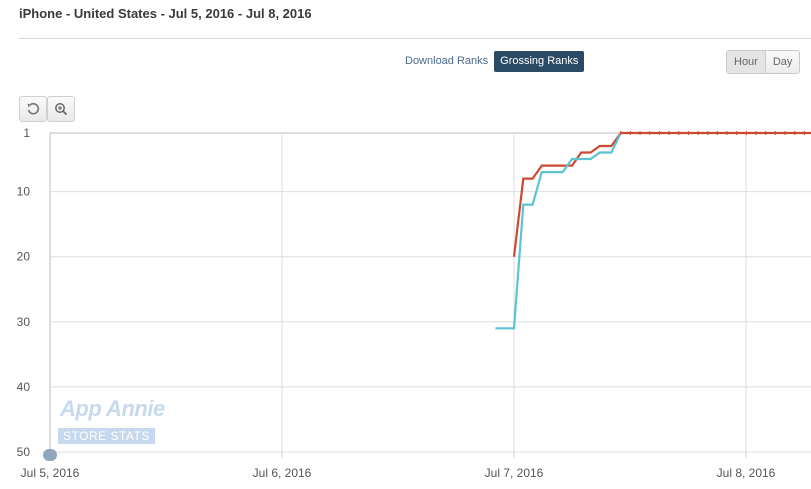 This screenshot has height=489, width=811. Describe the element at coordinates (539, 61) in the screenshot. I see `grossing-ranks-button: Grossing Ranks` at that location.